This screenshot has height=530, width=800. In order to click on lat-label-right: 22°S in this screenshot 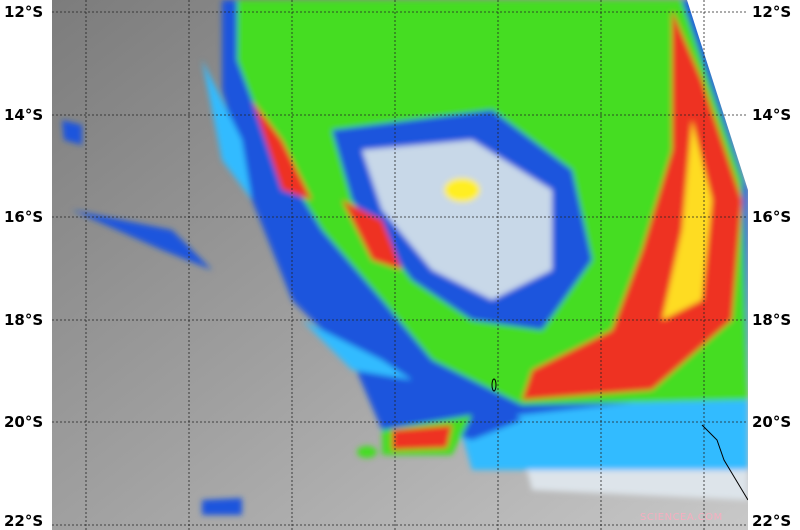, I will do `click(772, 521)`.